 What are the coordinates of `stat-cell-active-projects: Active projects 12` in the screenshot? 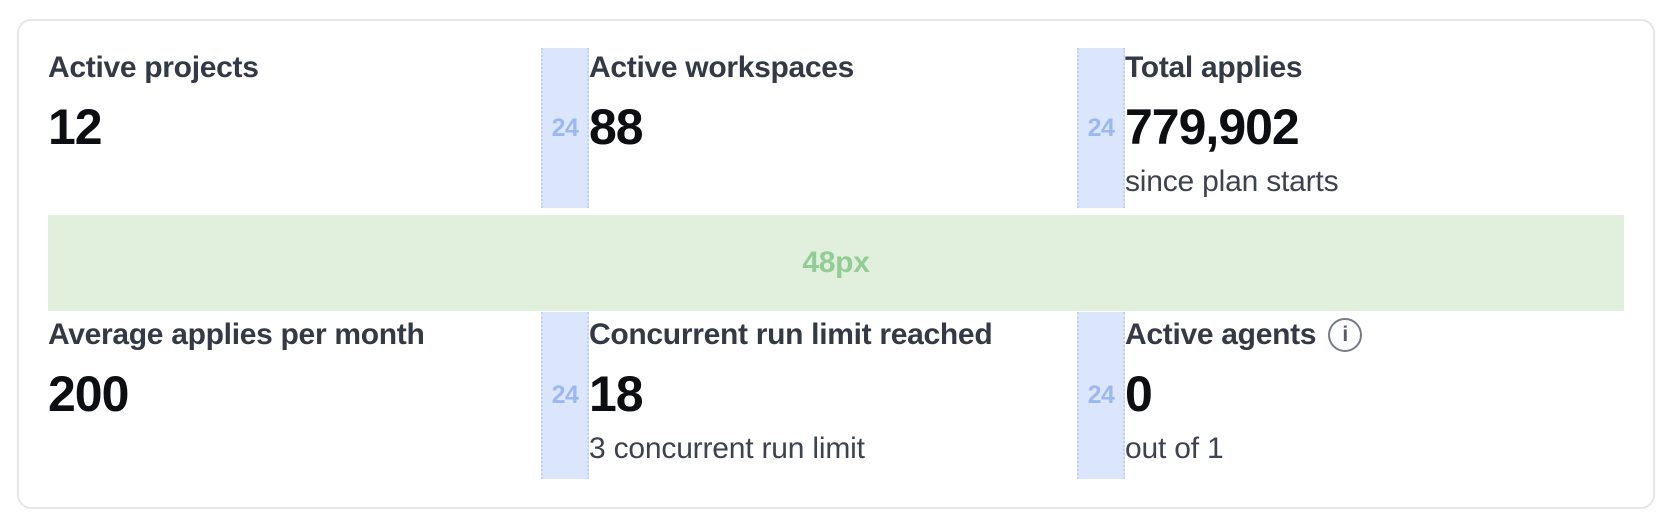 It's located at (293, 102).